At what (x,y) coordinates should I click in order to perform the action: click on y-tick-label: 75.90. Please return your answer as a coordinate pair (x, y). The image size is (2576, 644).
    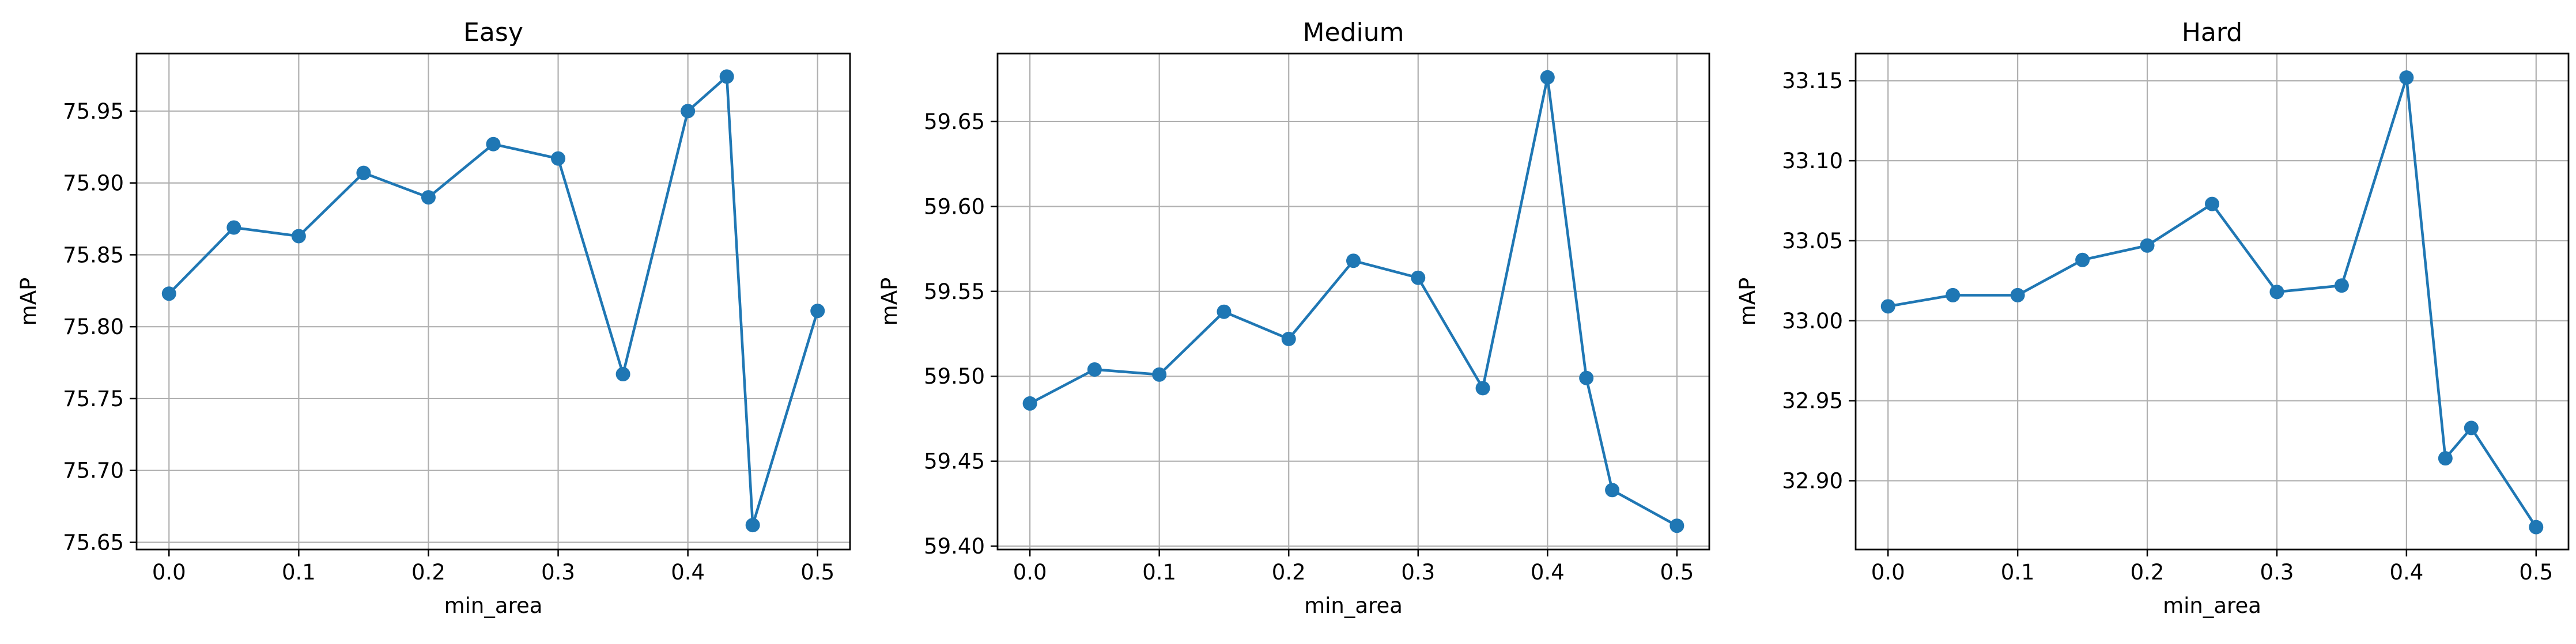
    Looking at the image, I should click on (94, 183).